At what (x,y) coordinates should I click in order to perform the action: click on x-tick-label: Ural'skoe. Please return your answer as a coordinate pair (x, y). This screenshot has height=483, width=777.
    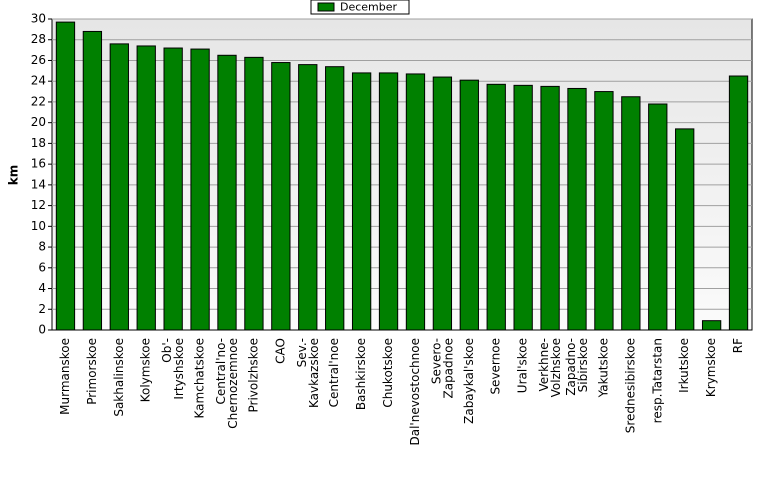
    Looking at the image, I should click on (523, 365).